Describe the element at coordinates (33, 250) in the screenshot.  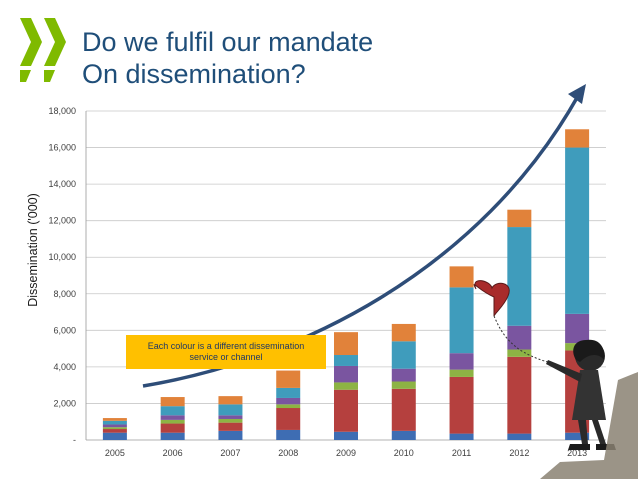
I see `y-axis-title: Dissemination ('000)` at that location.